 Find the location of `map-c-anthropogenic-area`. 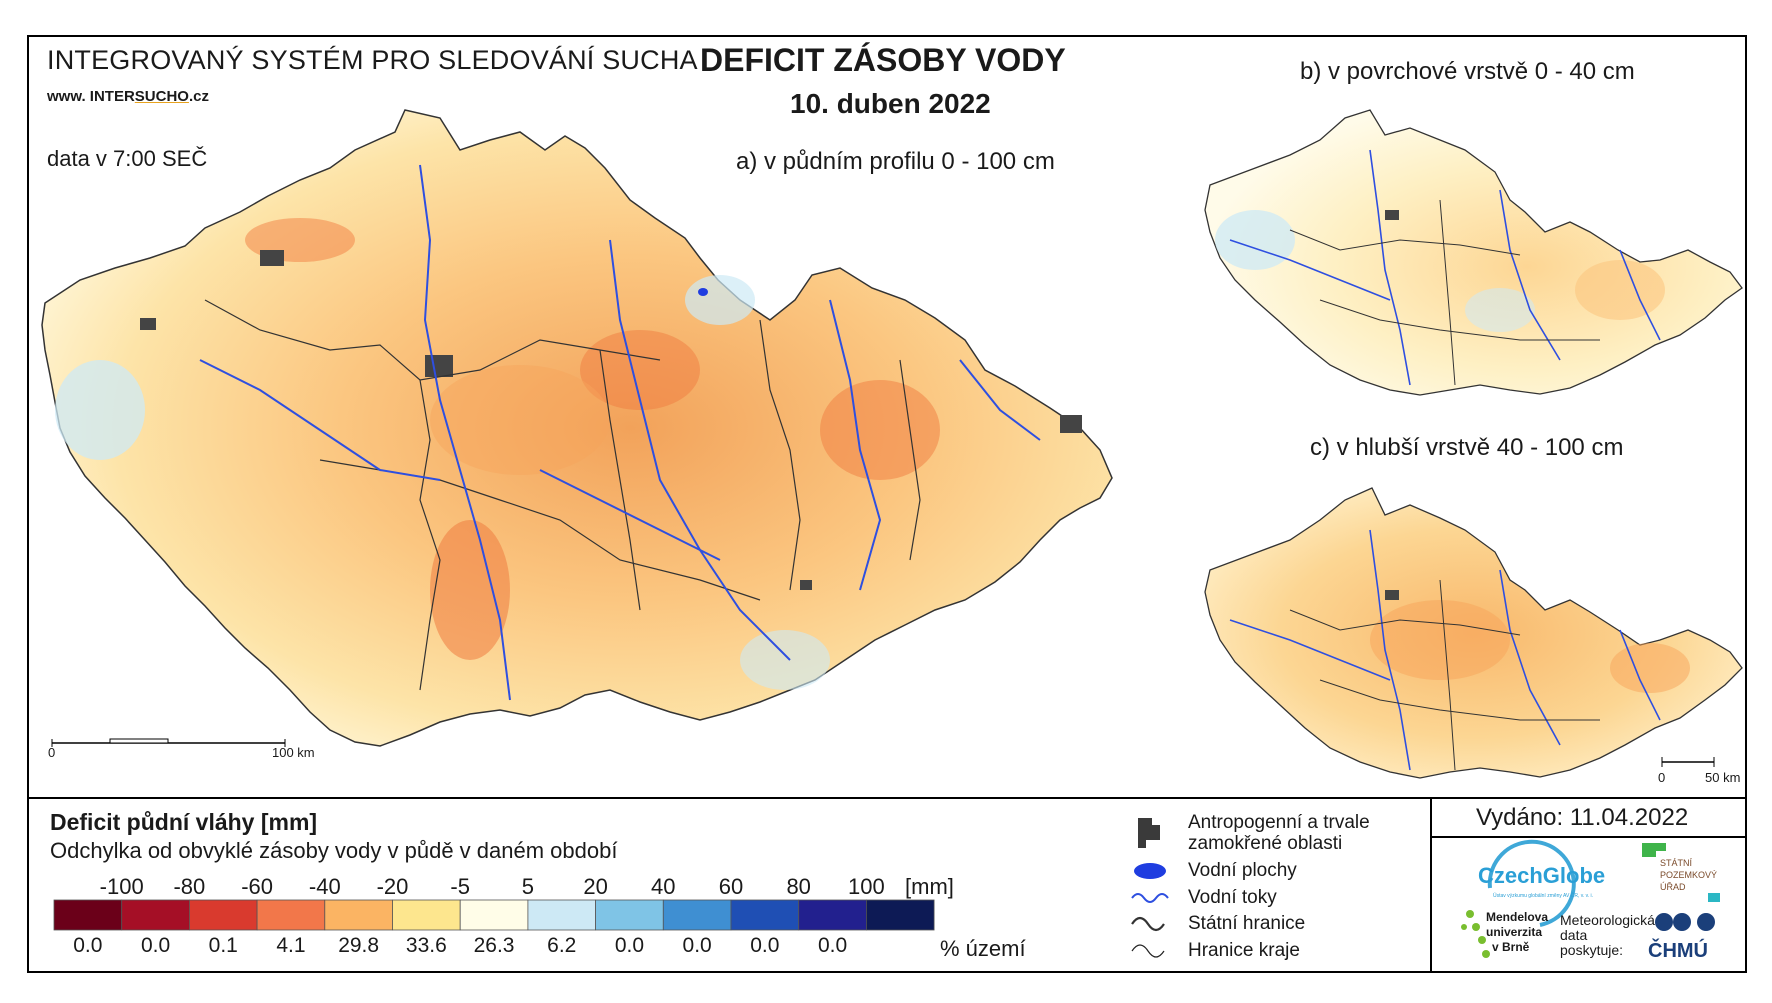

map-c-anthropogenic-area is located at coordinates (1392, 595).